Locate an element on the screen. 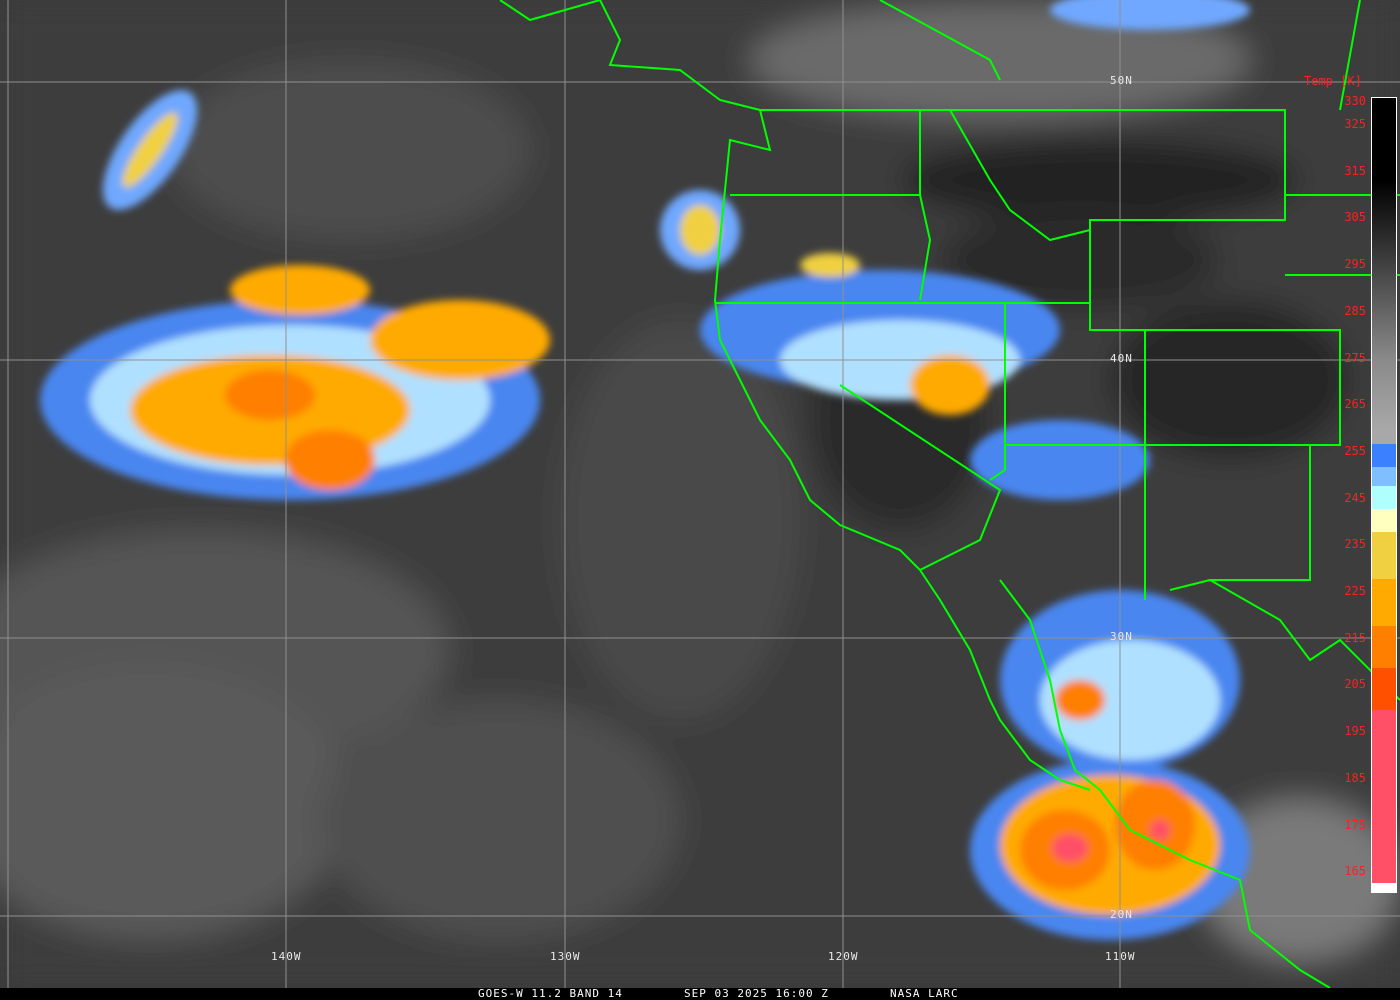 The height and width of the screenshot is (1000, 1400). temperature-colorbar is located at coordinates (1384, 495).